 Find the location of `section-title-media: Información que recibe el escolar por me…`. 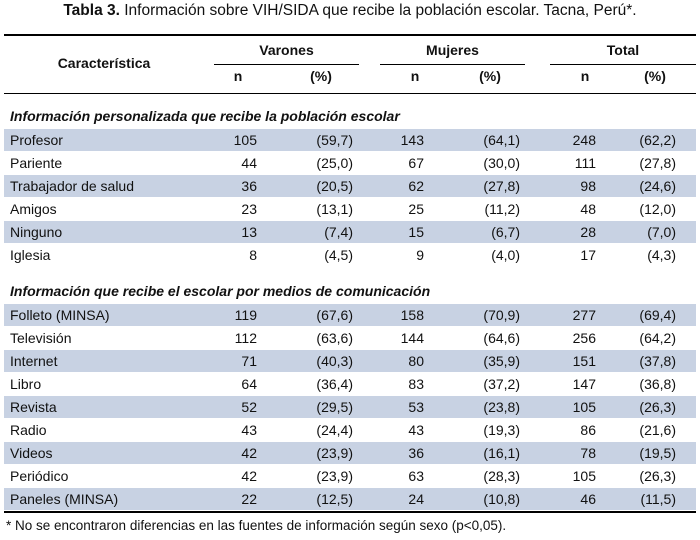

section-title-media: Información que recibe el escolar por me… is located at coordinates (220, 291).